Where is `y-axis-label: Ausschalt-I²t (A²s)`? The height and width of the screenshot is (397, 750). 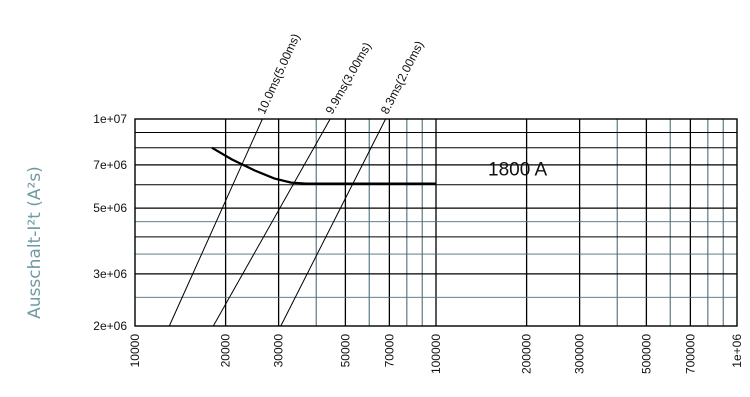 y-axis-label: Ausschalt-I²t (A²s) is located at coordinates (35, 242).